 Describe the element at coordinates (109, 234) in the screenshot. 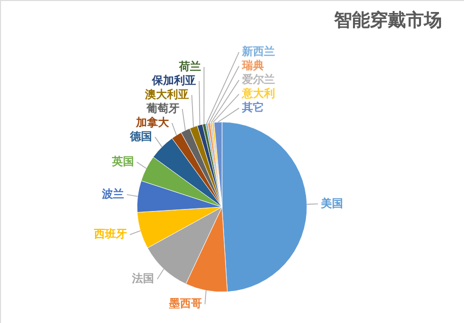

I see `slice-label: 西班牙` at that location.